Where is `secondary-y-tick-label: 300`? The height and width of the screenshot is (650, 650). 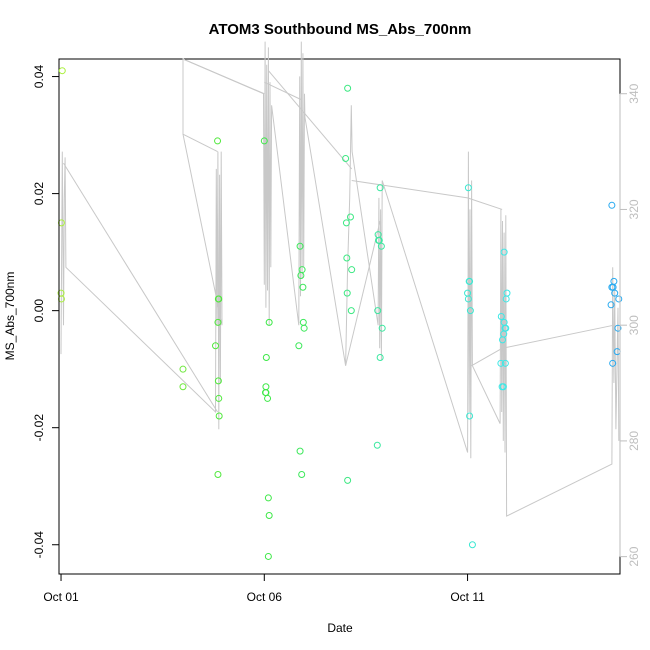 secondary-y-tick-label: 300 is located at coordinates (634, 325).